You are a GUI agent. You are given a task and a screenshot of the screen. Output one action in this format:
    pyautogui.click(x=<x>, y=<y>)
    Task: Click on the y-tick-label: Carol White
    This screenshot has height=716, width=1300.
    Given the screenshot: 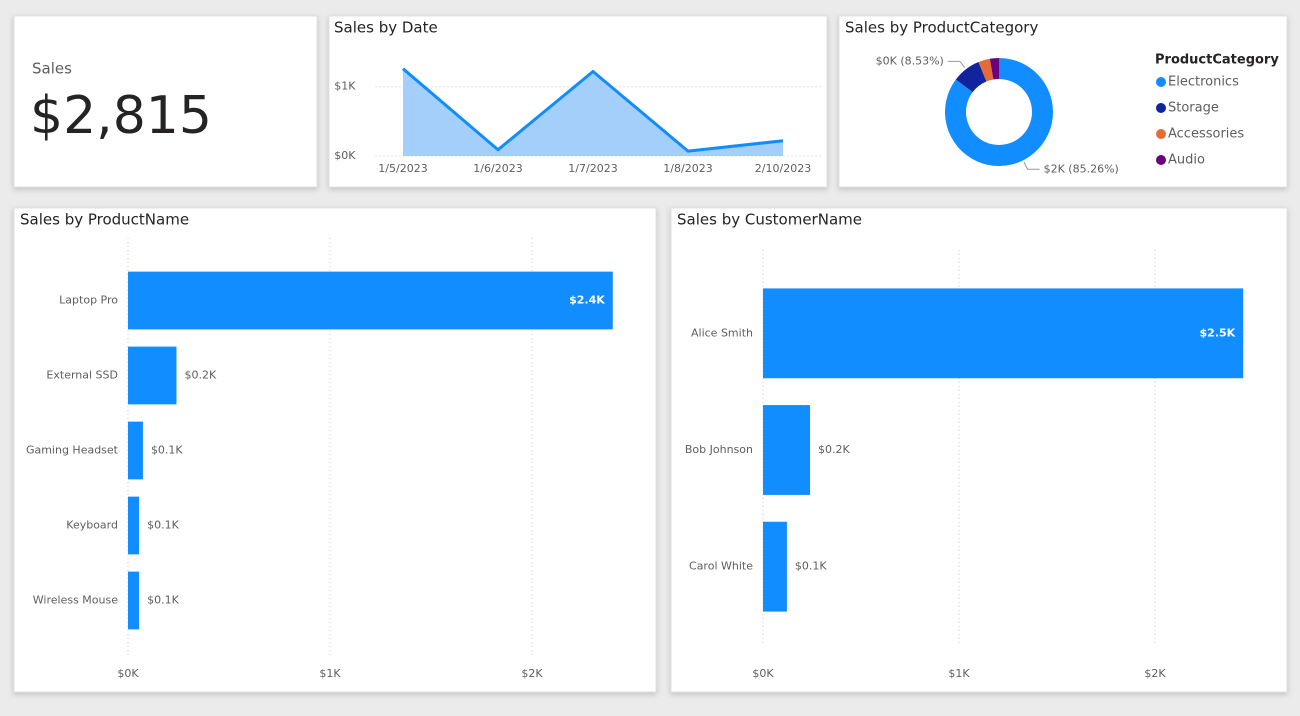 What is the action you would take?
    pyautogui.click(x=721, y=566)
    